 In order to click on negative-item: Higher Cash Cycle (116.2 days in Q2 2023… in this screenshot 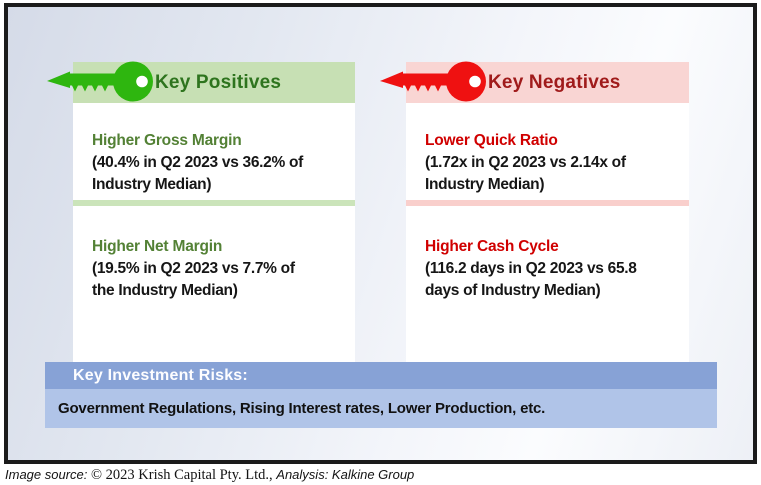, I will do `click(547, 254)`.